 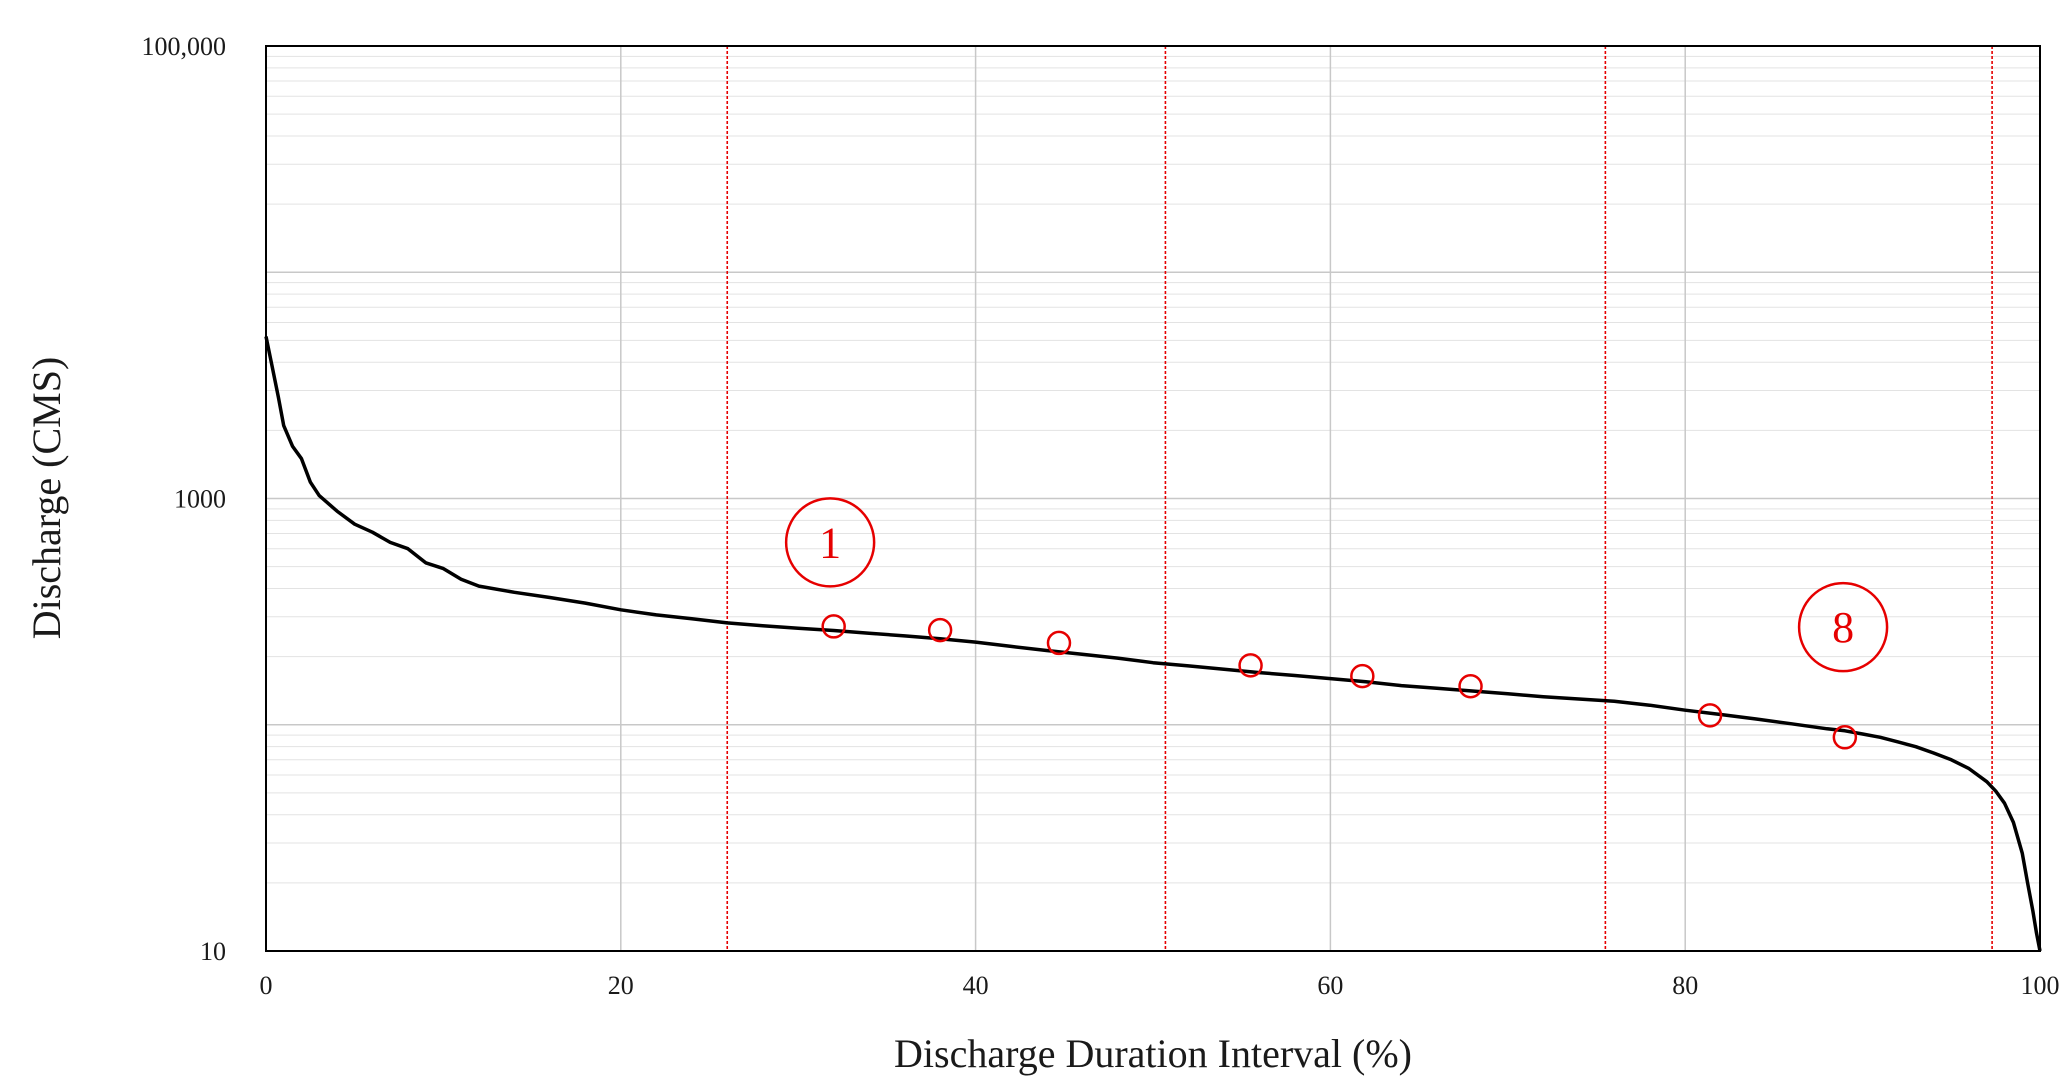 I want to click on y-tick-label: 100,000, so click(x=184, y=46).